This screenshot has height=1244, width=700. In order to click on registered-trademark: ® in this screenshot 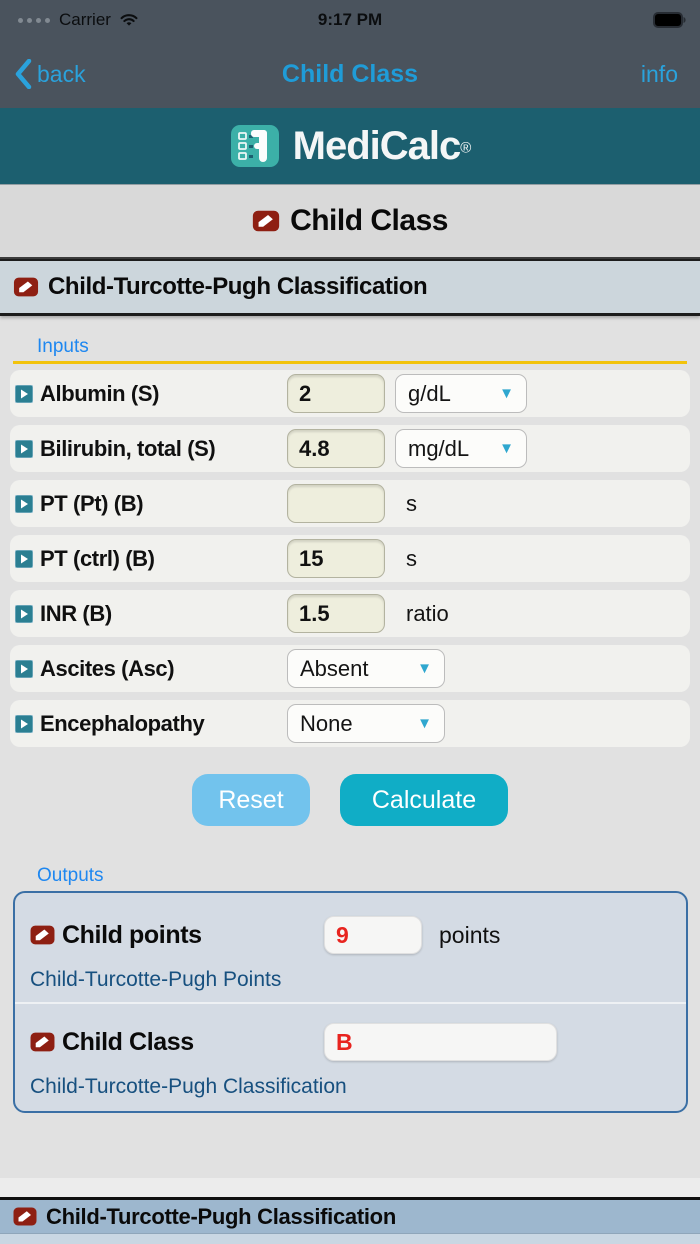, I will do `click(466, 148)`.